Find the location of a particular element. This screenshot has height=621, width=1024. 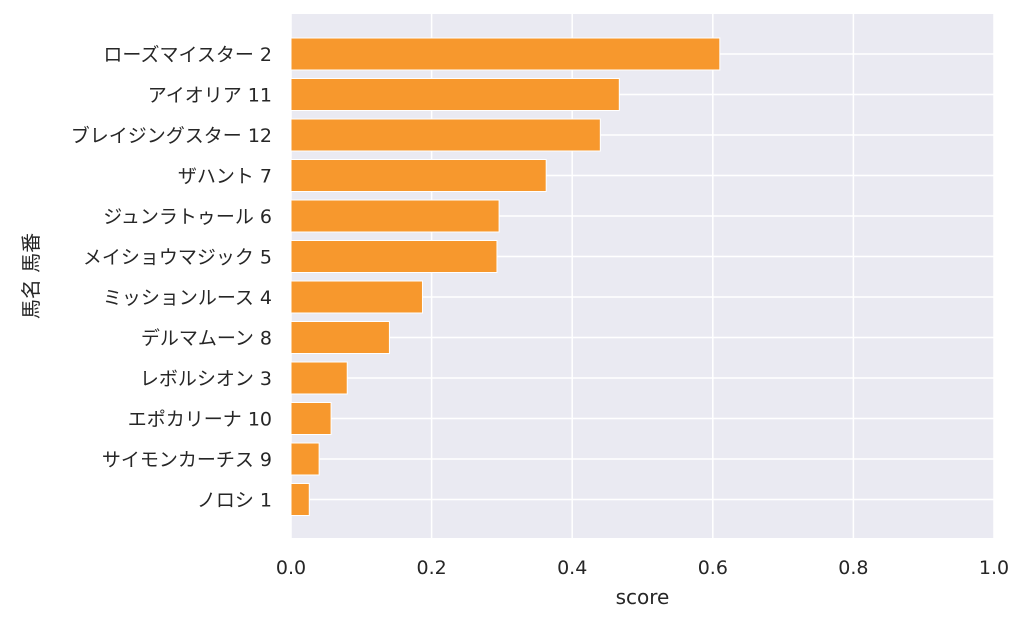

y-tick-label: アイオリア 11 is located at coordinates (210, 96).